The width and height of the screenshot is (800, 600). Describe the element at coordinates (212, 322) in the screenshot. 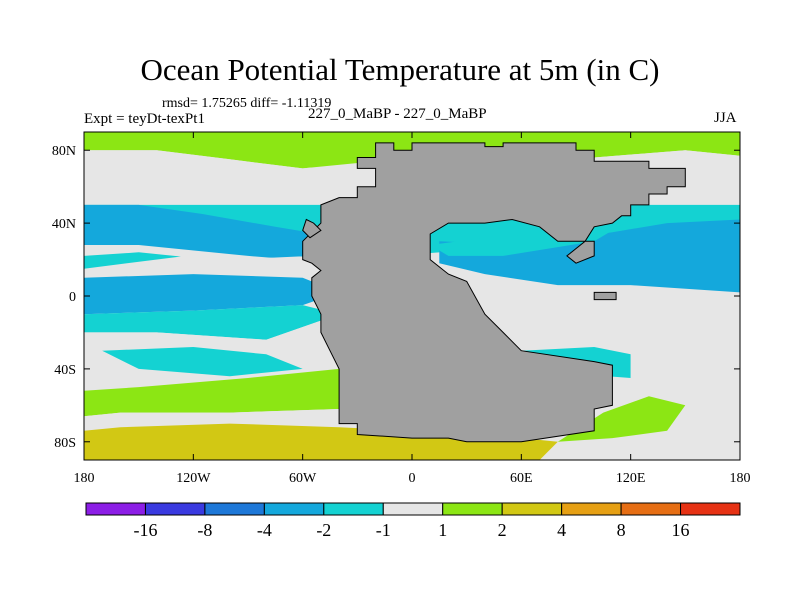

I see `region-equatorial-cyan-band` at that location.